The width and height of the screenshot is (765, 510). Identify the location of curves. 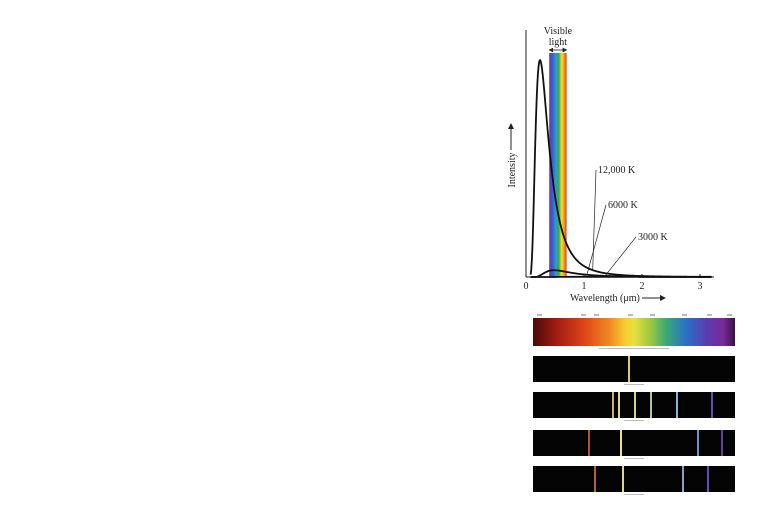
(620, 168).